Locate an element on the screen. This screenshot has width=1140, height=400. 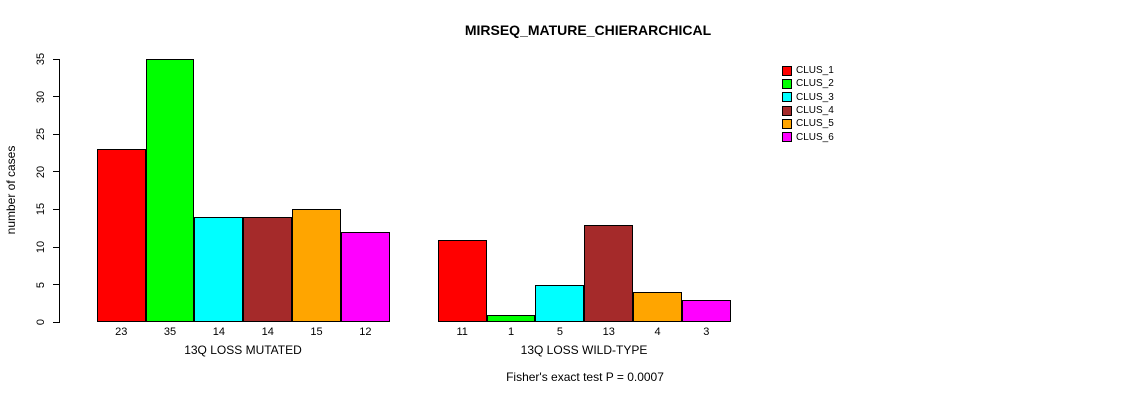
y-tick-label: 5 is located at coordinates (41, 284).